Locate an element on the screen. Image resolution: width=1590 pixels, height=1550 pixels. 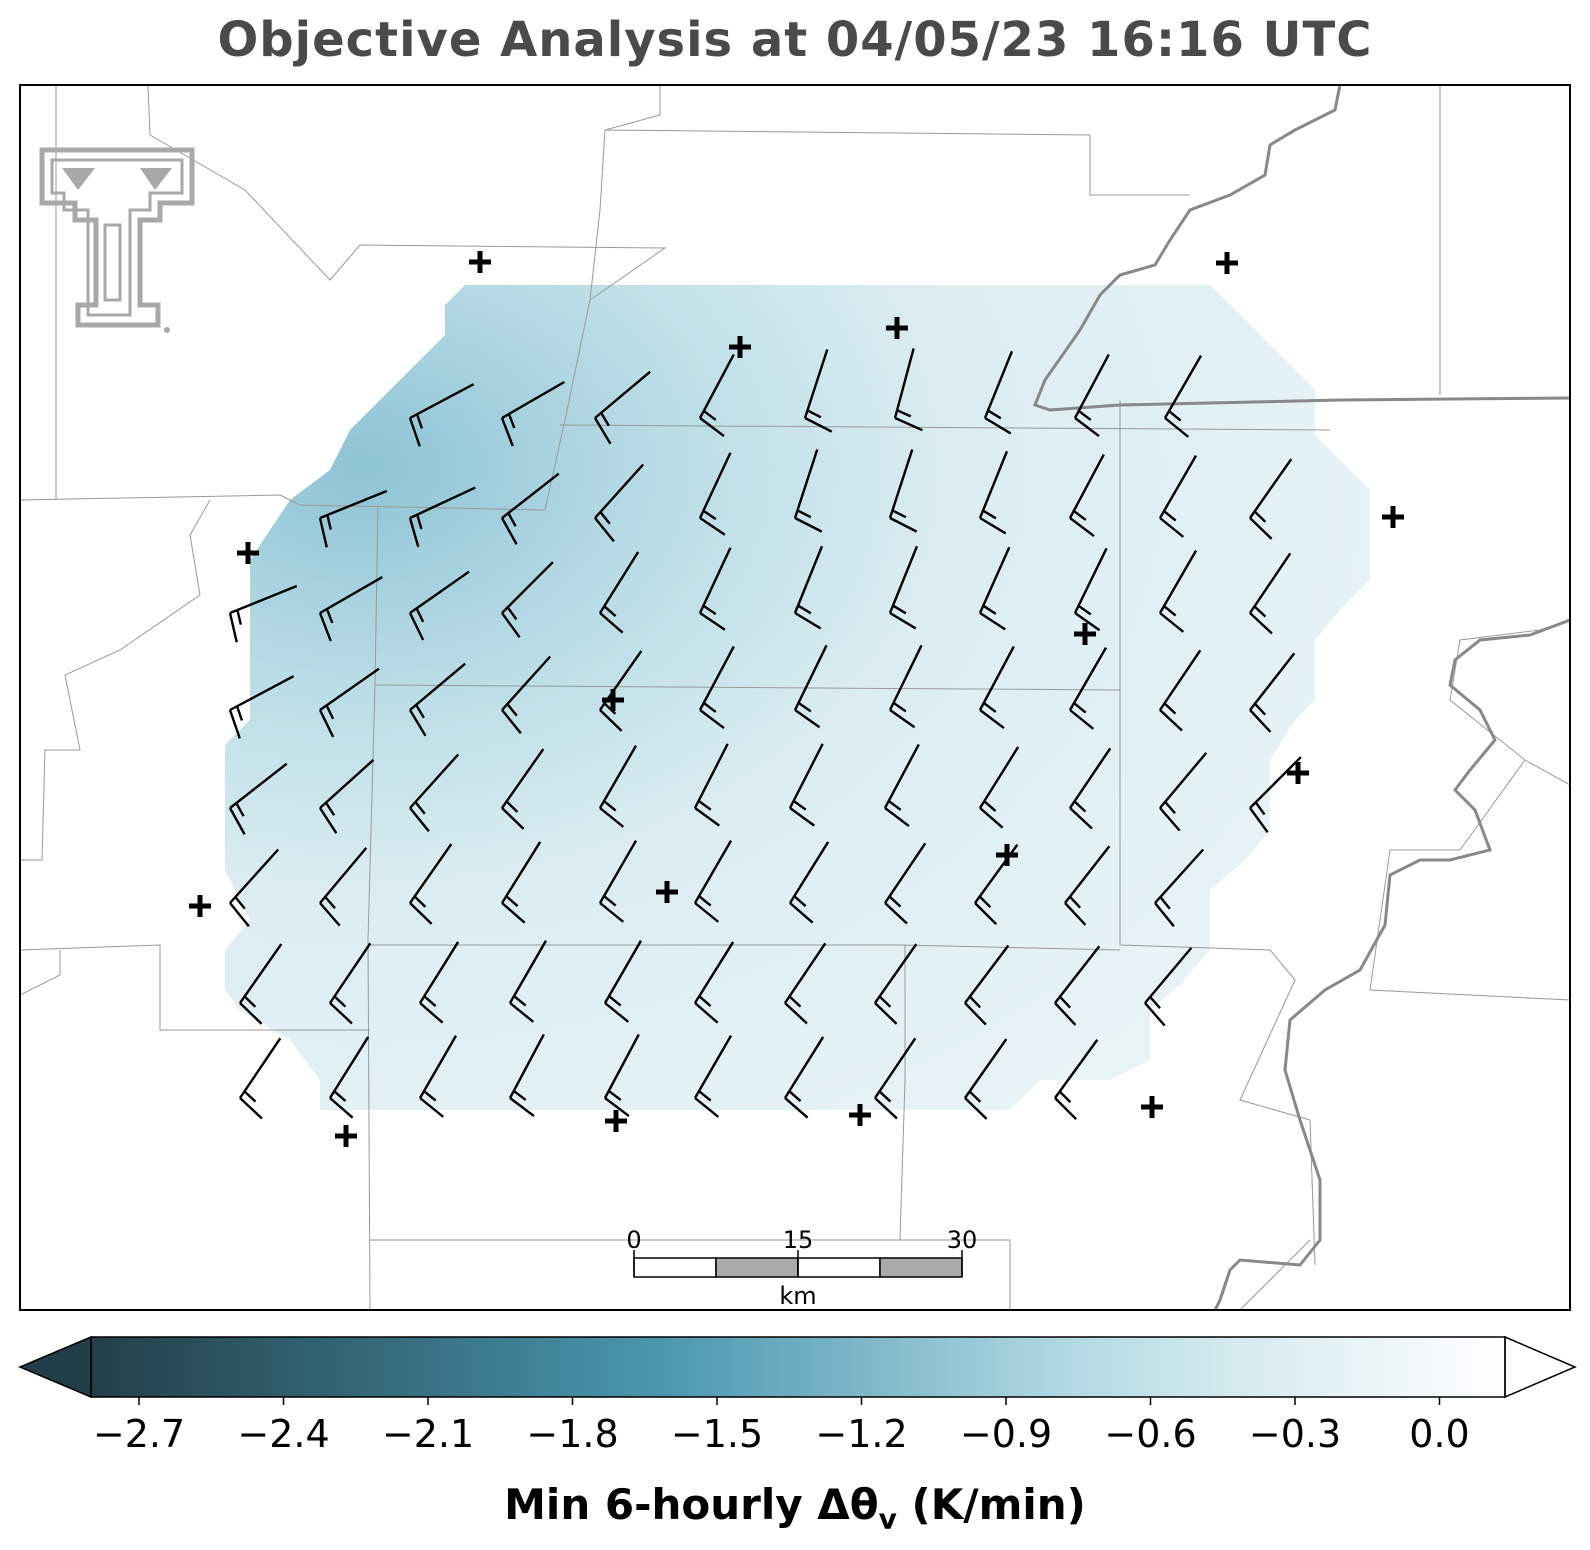
colorbar-tick-label: −0.3 is located at coordinates (1295, 1434).